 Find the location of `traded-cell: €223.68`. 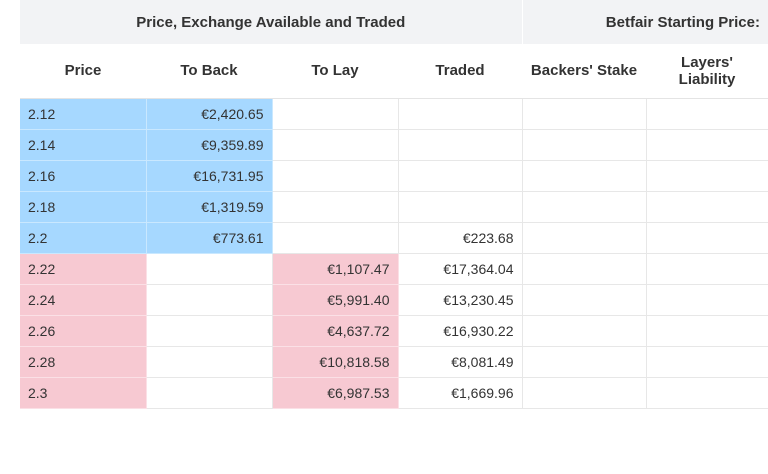

traded-cell: €223.68 is located at coordinates (460, 238).